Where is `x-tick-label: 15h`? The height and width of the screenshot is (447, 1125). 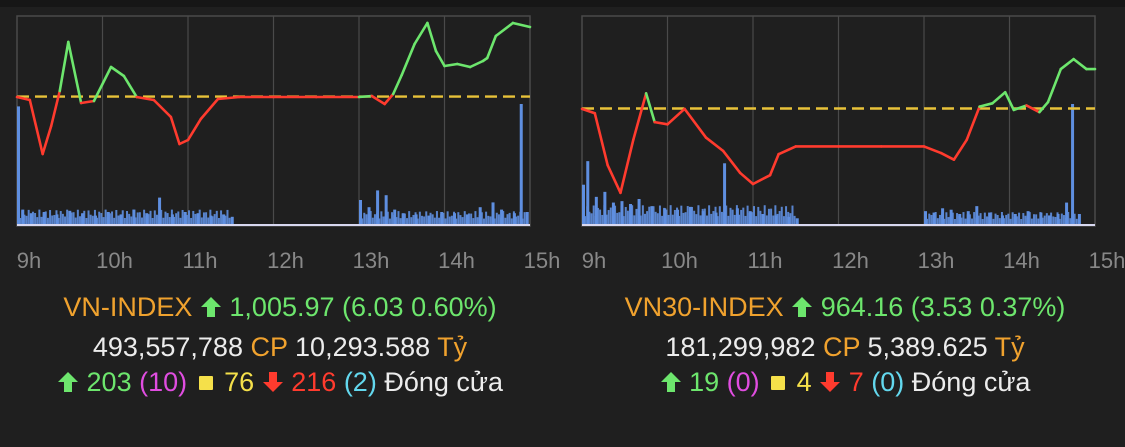 x-tick-label: 15h is located at coordinates (542, 260).